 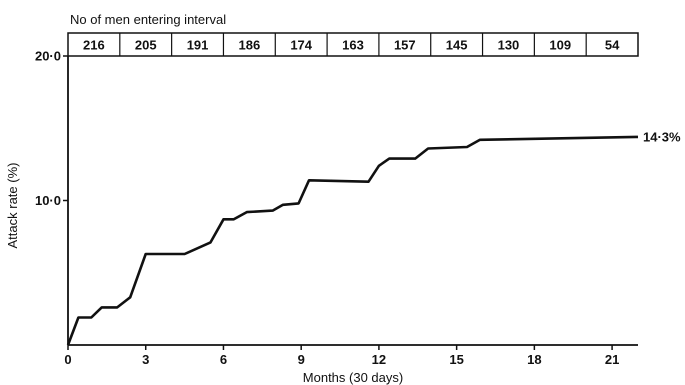 What do you see at coordinates (198, 45) in the screenshot?
I see `interval-count: 191` at bounding box center [198, 45].